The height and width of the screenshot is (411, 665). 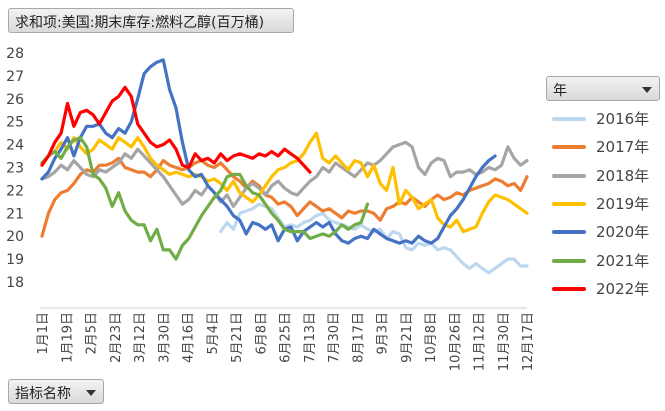 What do you see at coordinates (67, 337) in the screenshot?
I see `x-tick-label: 1月19日` at bounding box center [67, 337].